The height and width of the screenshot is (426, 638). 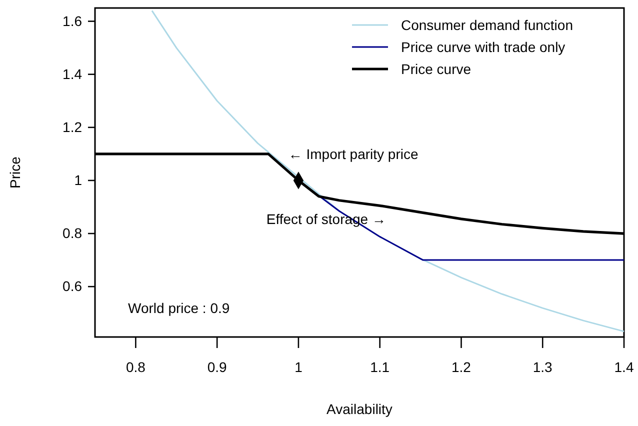 What do you see at coordinates (136, 366) in the screenshot?
I see `x-tick-label: 0.8` at bounding box center [136, 366].